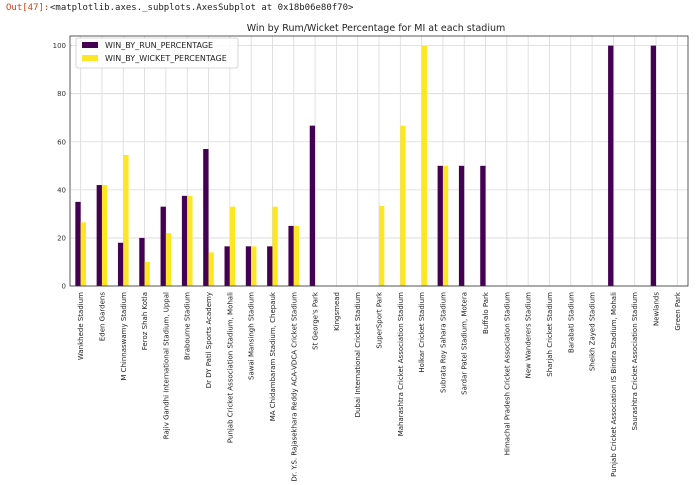 The width and height of the screenshot is (700, 485). I want to click on x-tick-label: MA Chidambaram Stadium, Chepauk, so click(273, 356).